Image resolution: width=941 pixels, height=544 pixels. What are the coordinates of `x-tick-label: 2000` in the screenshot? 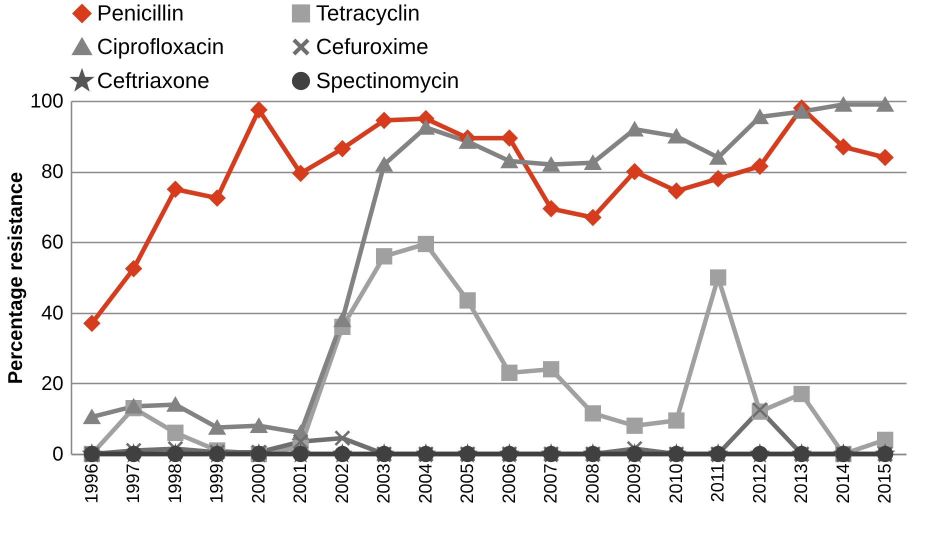 It's located at (258, 484).